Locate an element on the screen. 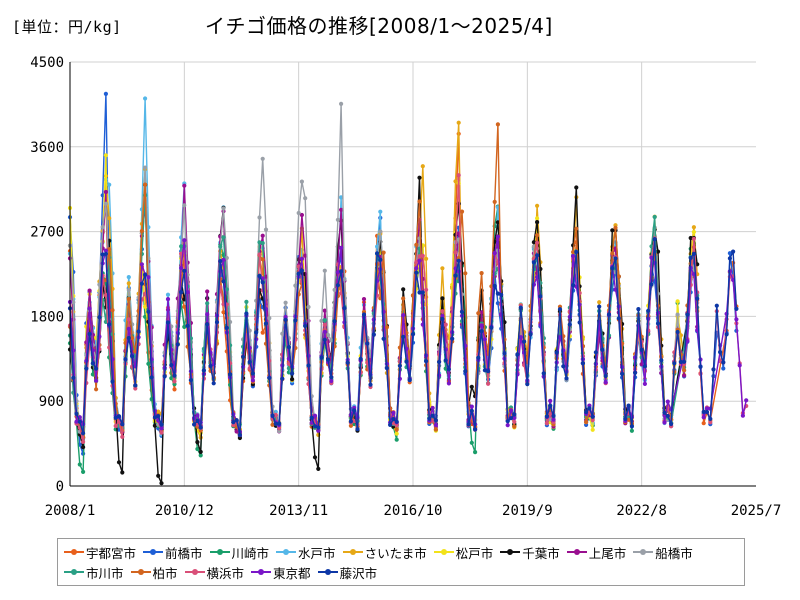 The height and width of the screenshot is (600, 800). legend-label: 前橋市 is located at coordinates (184, 553).